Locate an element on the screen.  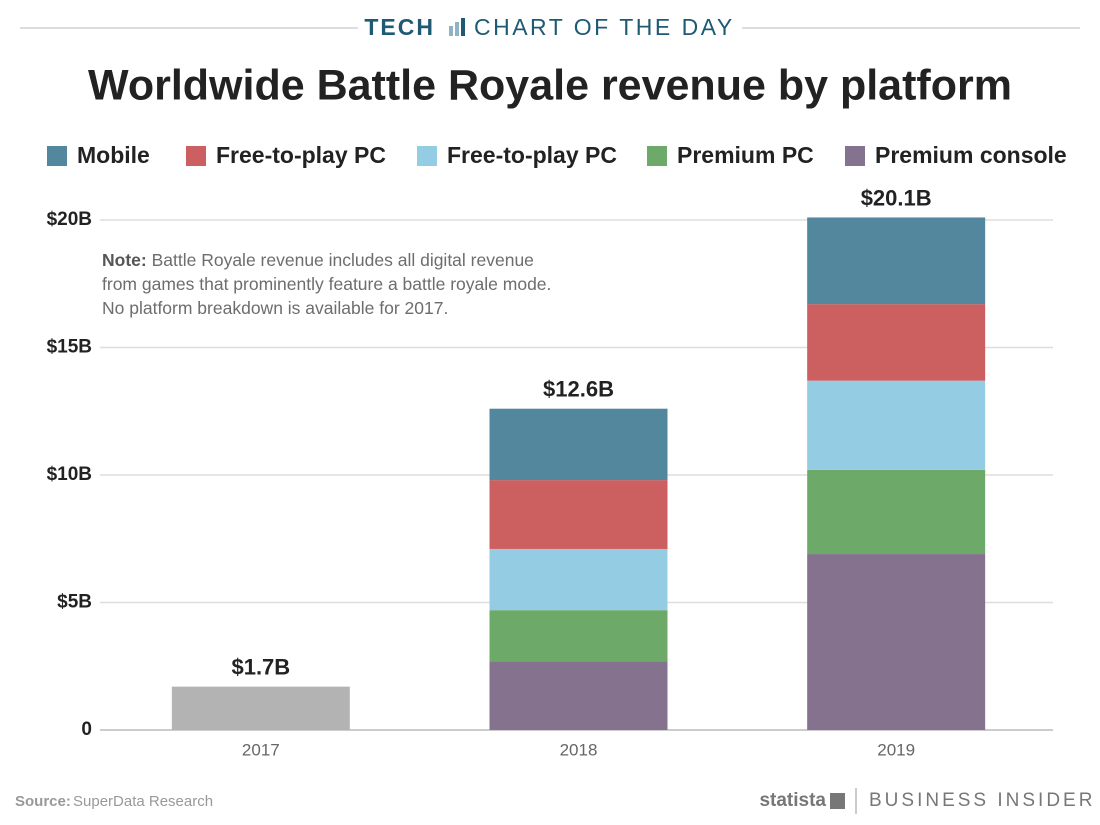
bar is located at coordinates (260, 708).